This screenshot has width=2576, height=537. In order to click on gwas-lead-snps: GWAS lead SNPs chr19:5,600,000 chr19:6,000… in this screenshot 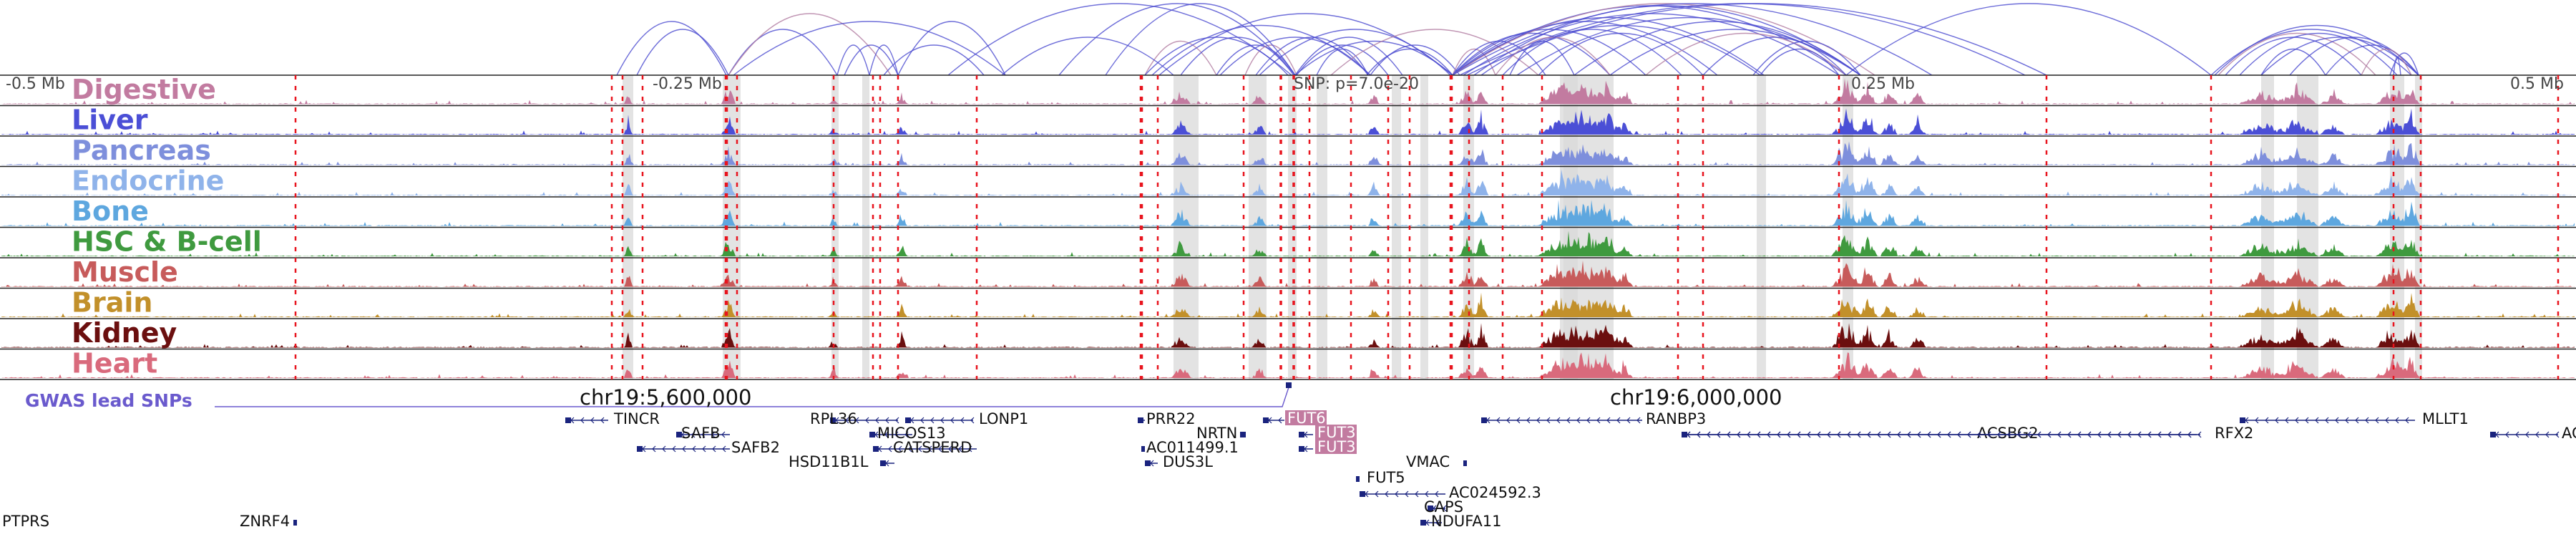, I will do `click(903, 396)`.